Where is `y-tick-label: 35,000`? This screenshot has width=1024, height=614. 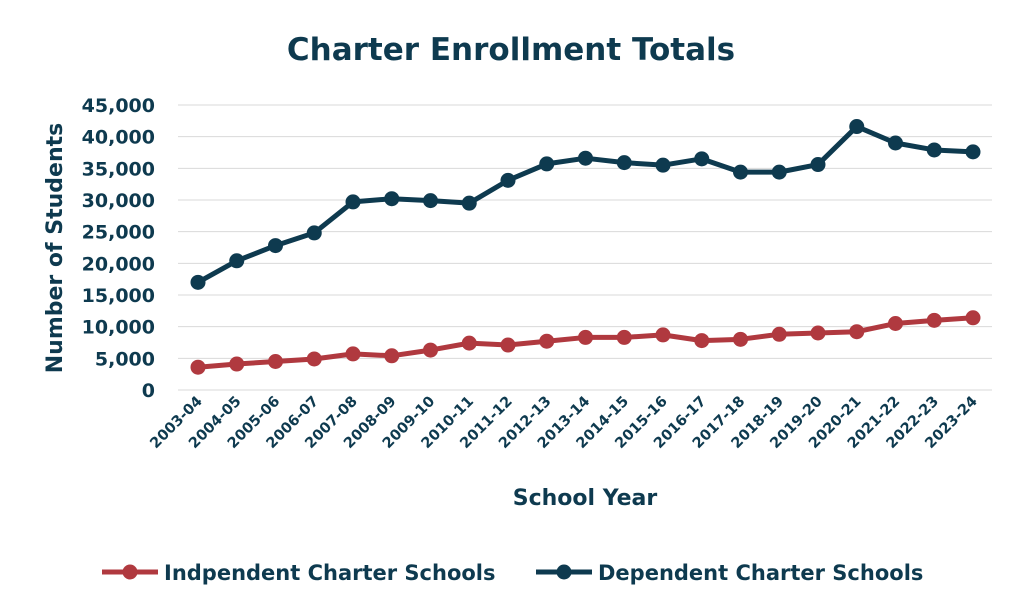
y-tick-label: 35,000 is located at coordinates (118, 169).